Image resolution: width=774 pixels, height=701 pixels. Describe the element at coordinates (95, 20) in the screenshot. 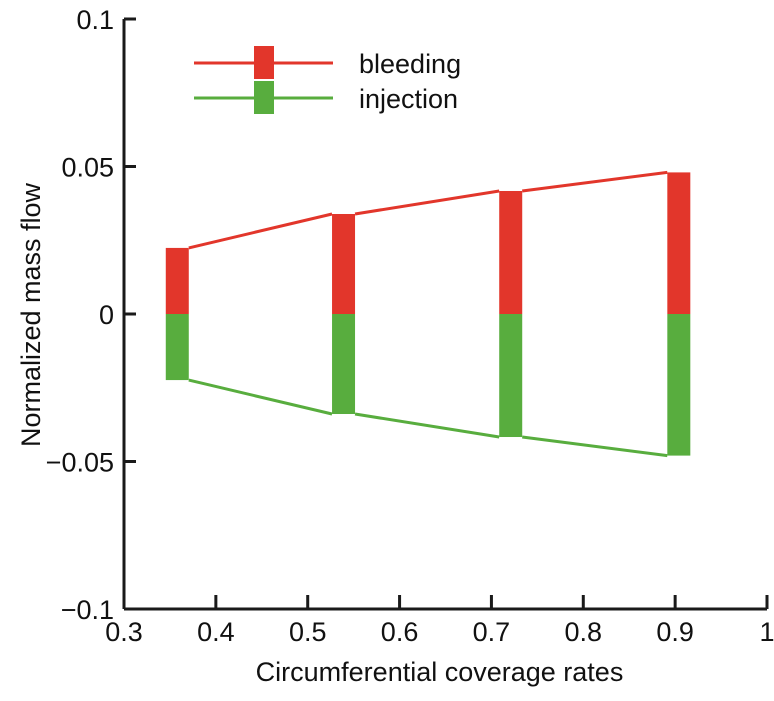

I see `y-tick-label: 0.1` at that location.